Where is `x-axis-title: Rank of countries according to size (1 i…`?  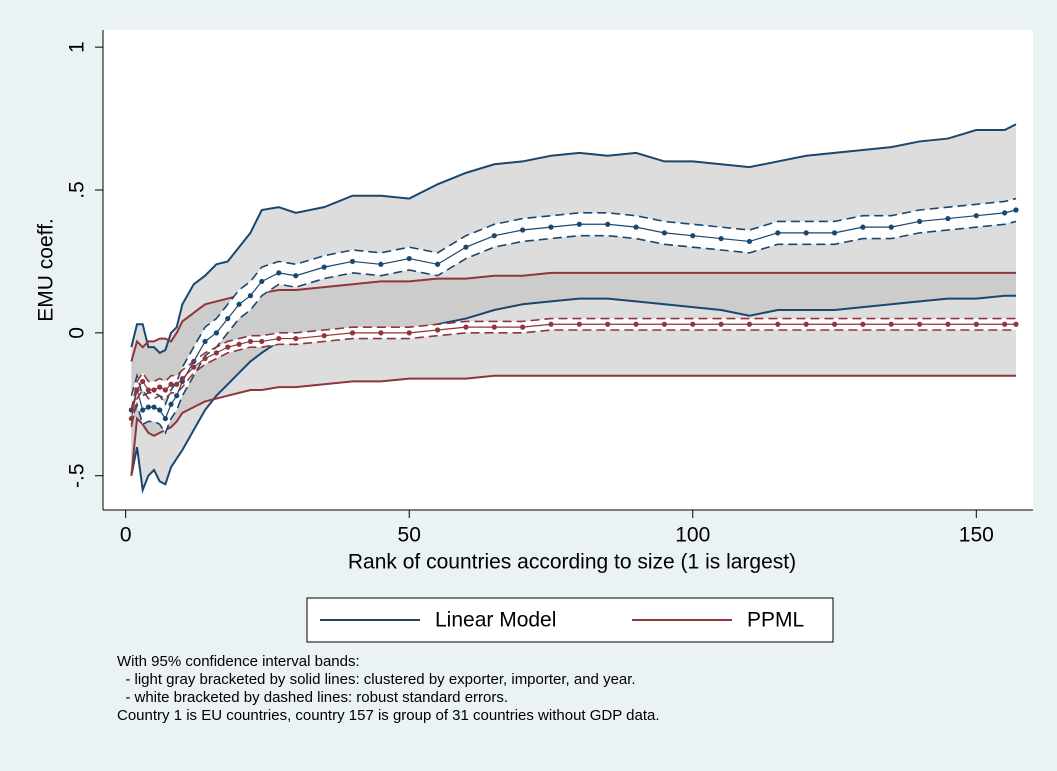
x-axis-title: Rank of countries according to size (1 i… is located at coordinates (572, 562).